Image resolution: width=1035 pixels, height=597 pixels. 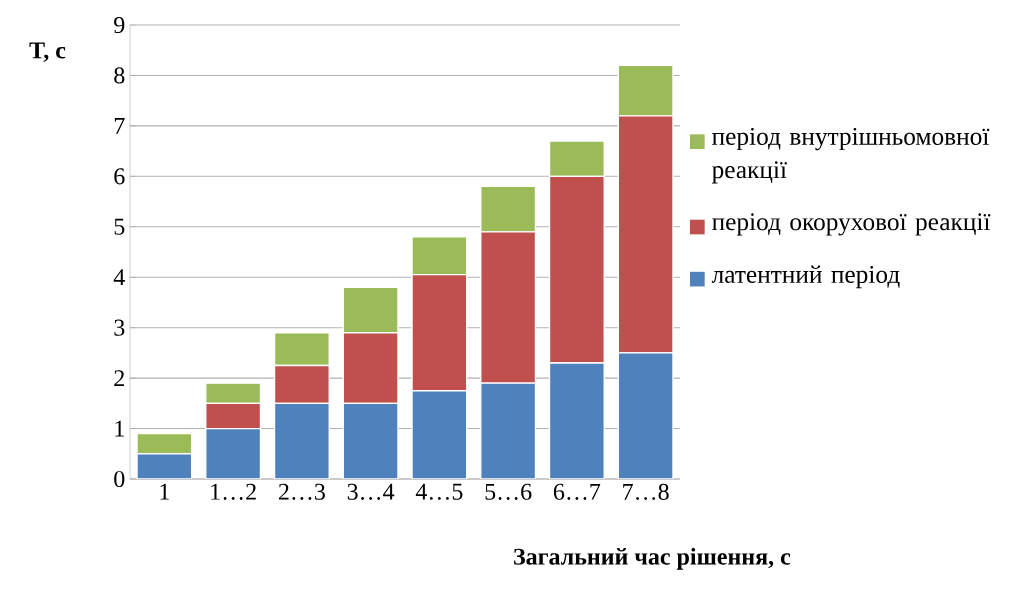 What do you see at coordinates (301, 491) in the screenshot?
I see `x-tick-label: 2…3` at bounding box center [301, 491].